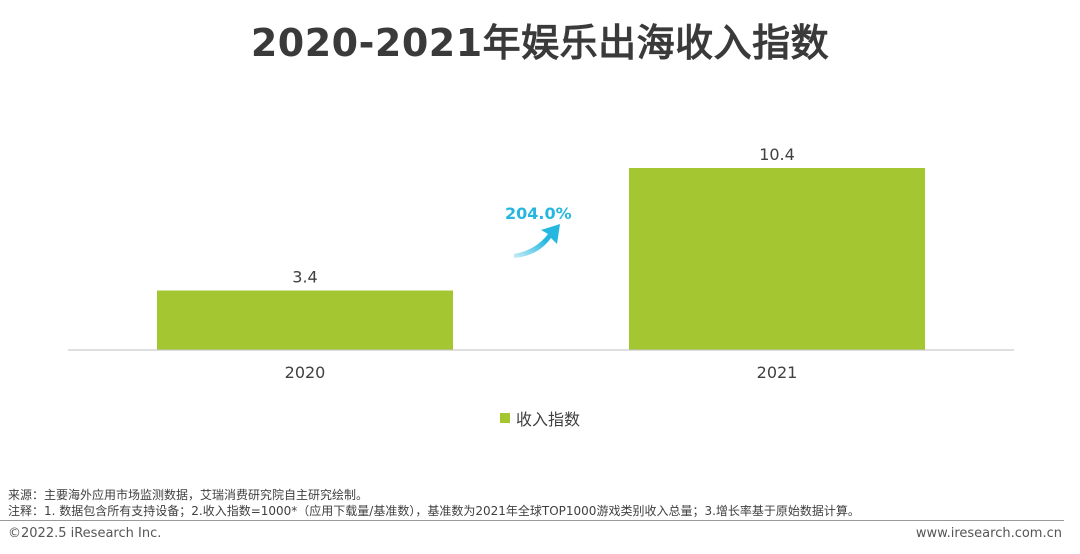  I want to click on source-note: 来源：主要海外应用市场监测数据，艾瑞消费研究院自主研究绘制。, so click(188, 495).